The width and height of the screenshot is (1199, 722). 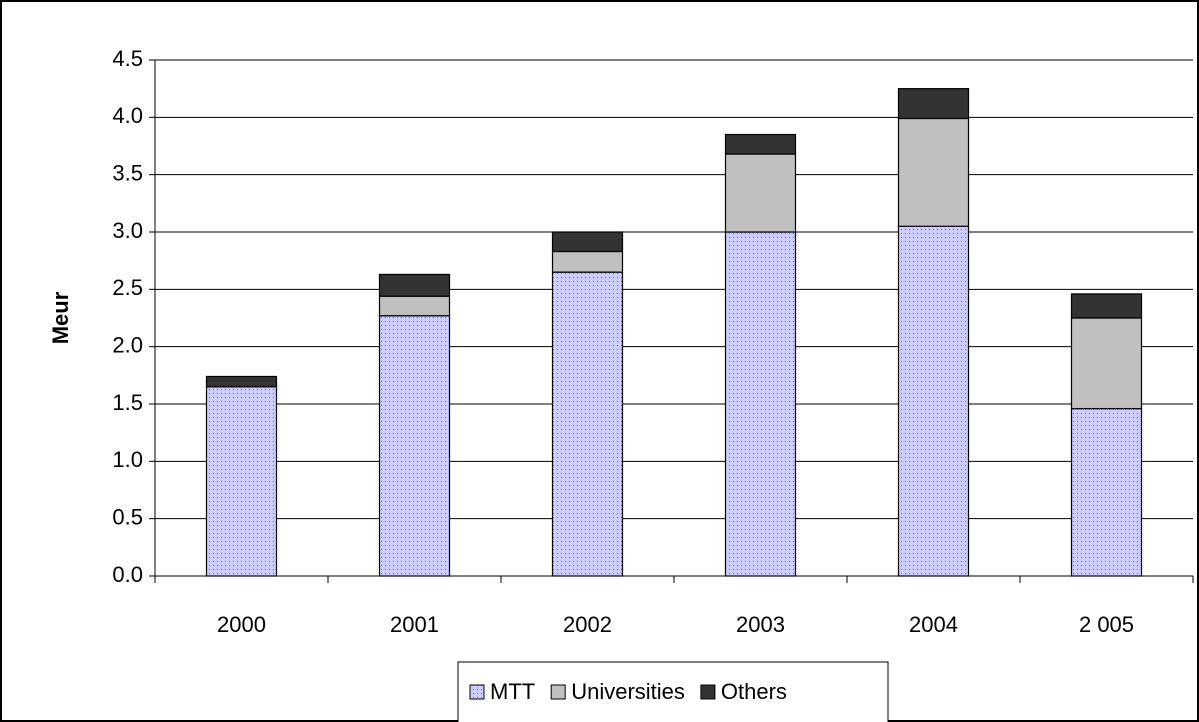 What do you see at coordinates (60, 317) in the screenshot?
I see `y-axis-label: Meur` at bounding box center [60, 317].